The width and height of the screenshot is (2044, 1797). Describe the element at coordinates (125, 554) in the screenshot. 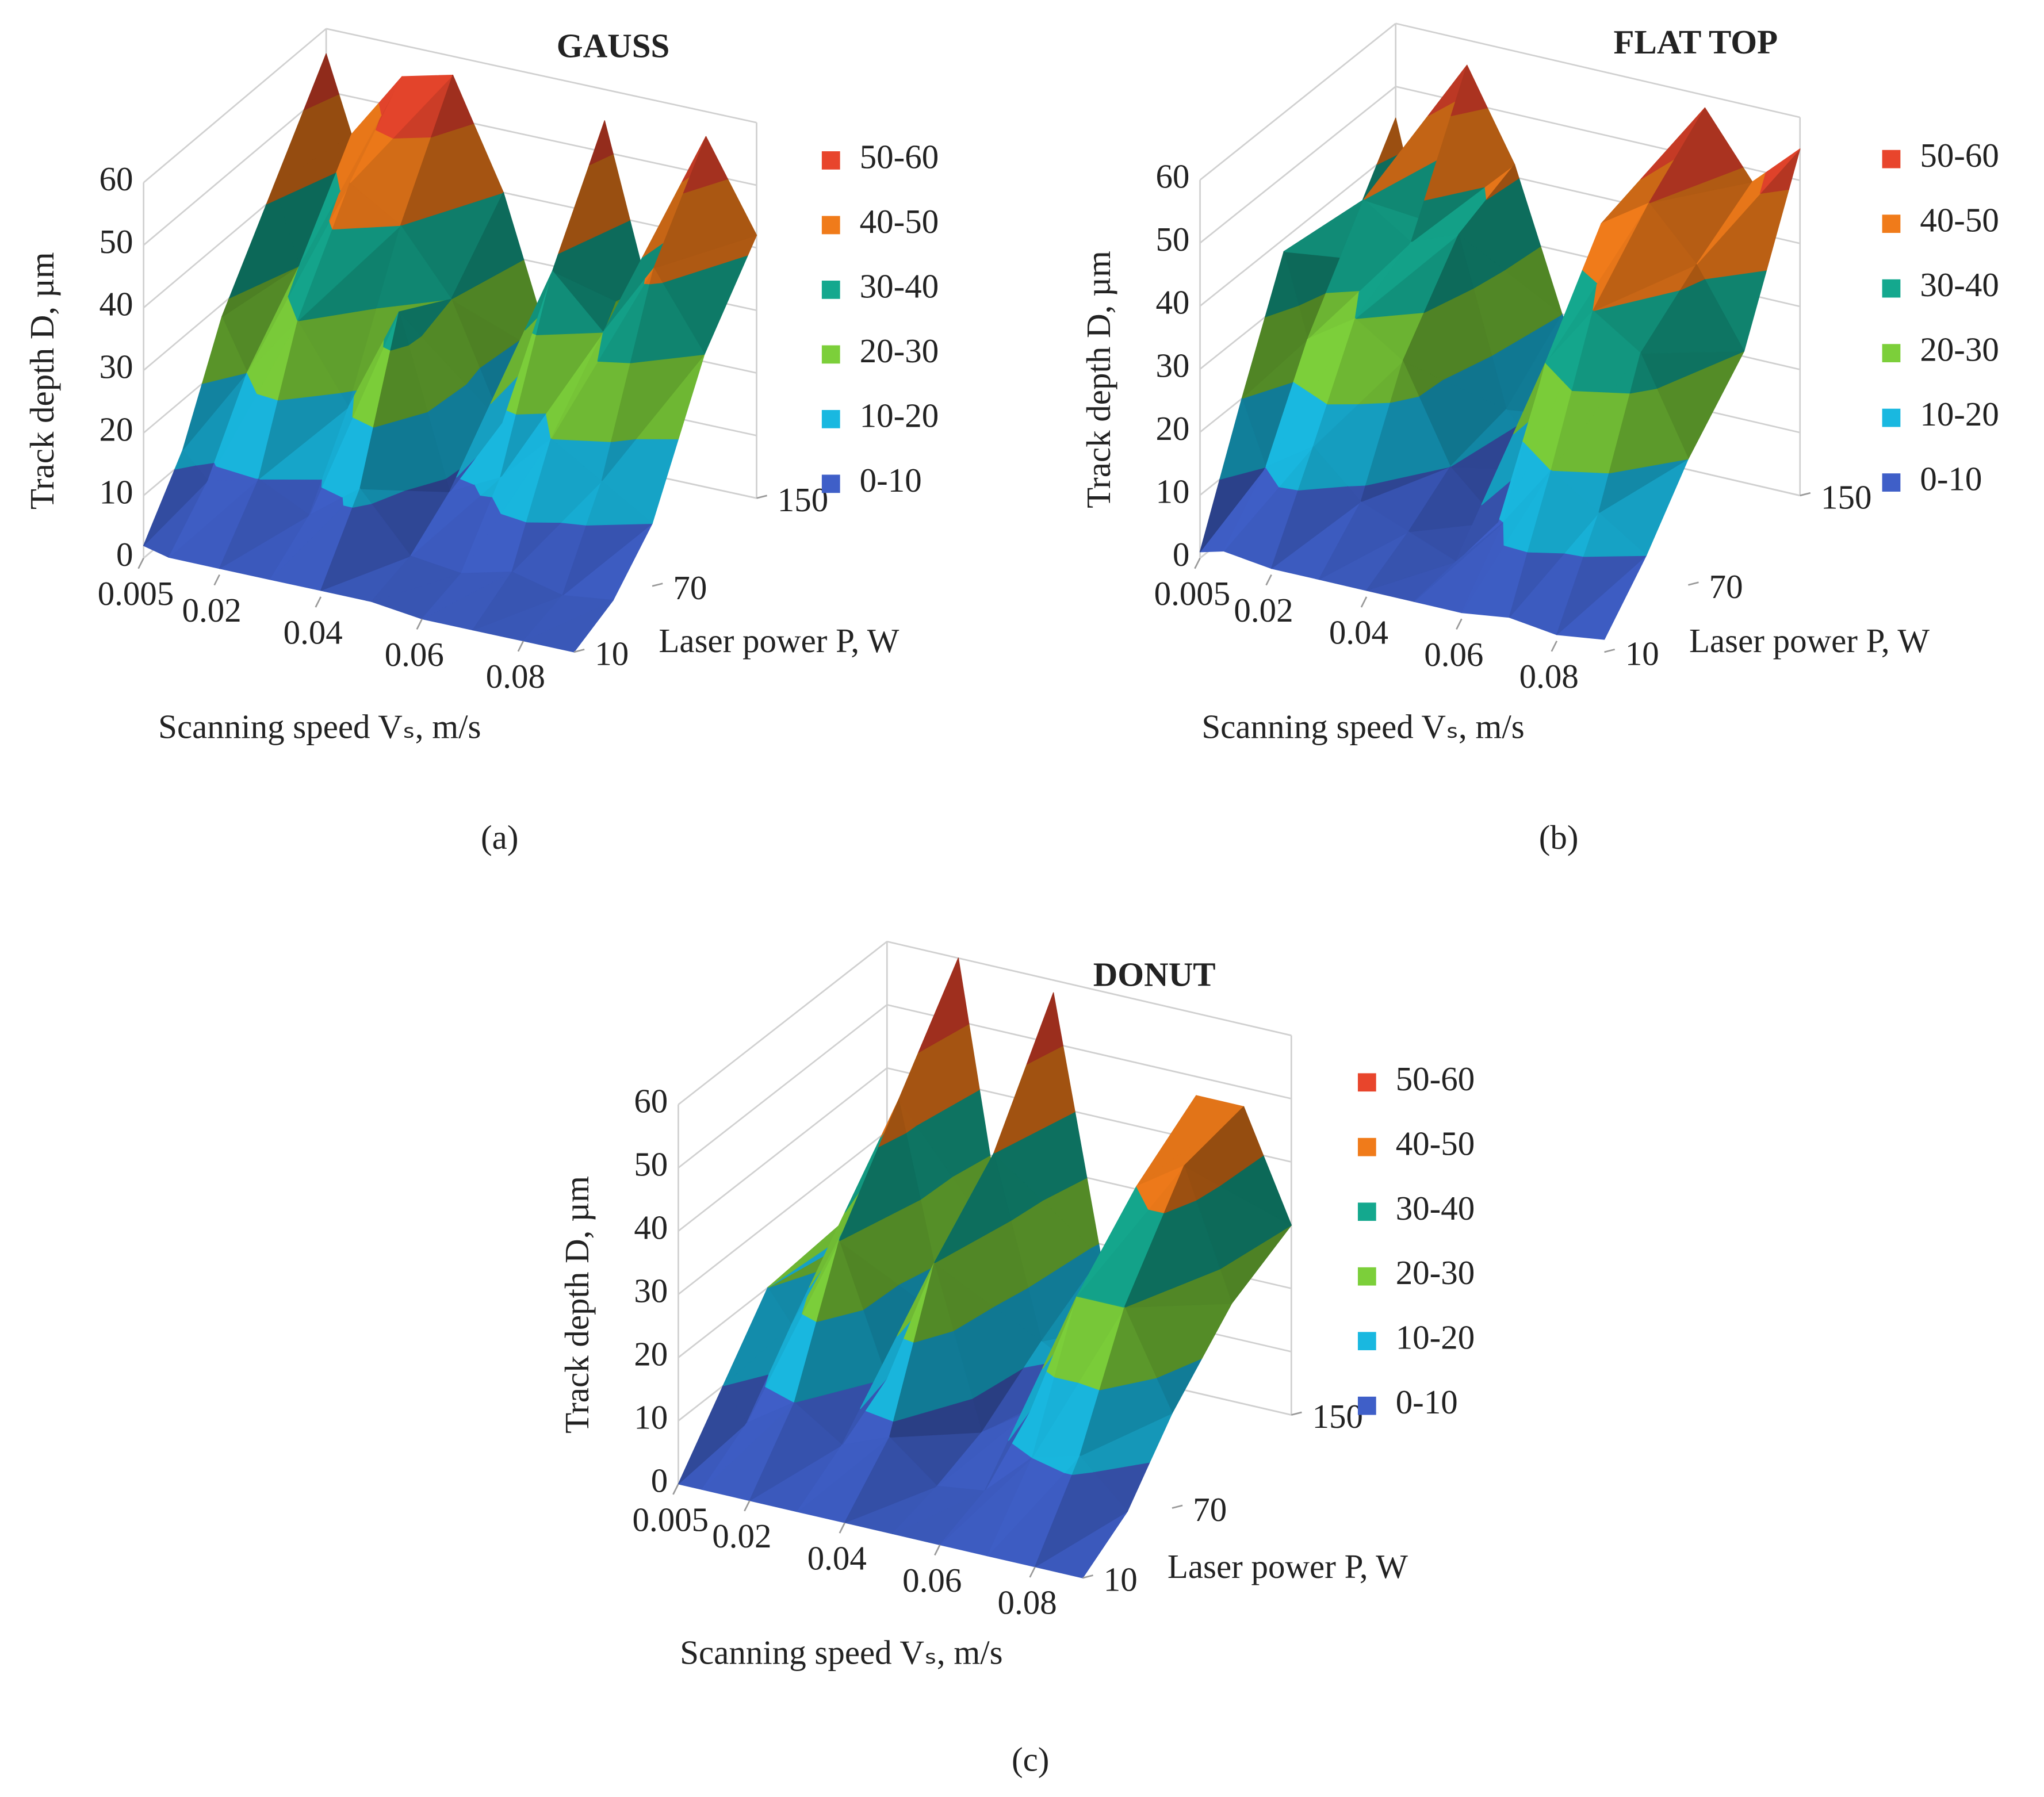

I see `z-tick-label: 0` at that location.